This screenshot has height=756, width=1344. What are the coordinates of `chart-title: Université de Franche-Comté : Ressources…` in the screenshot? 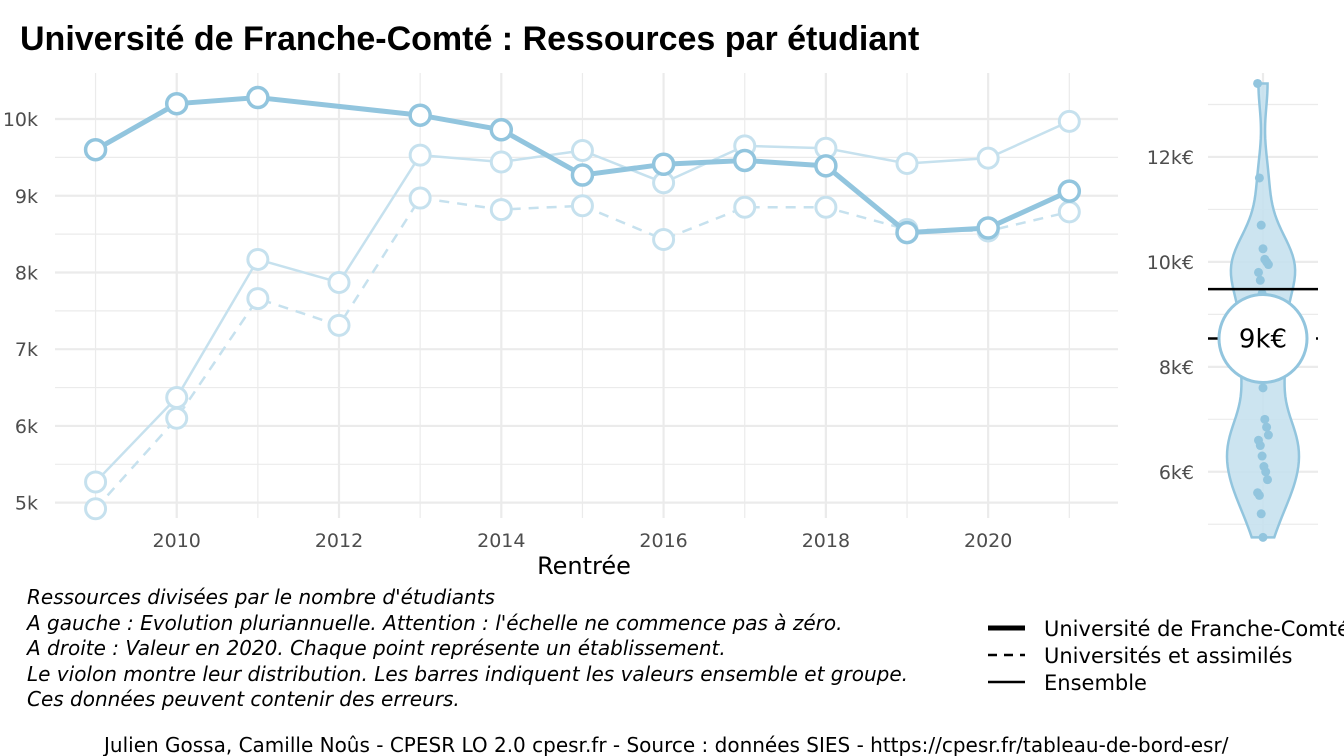 It's located at (469, 39).